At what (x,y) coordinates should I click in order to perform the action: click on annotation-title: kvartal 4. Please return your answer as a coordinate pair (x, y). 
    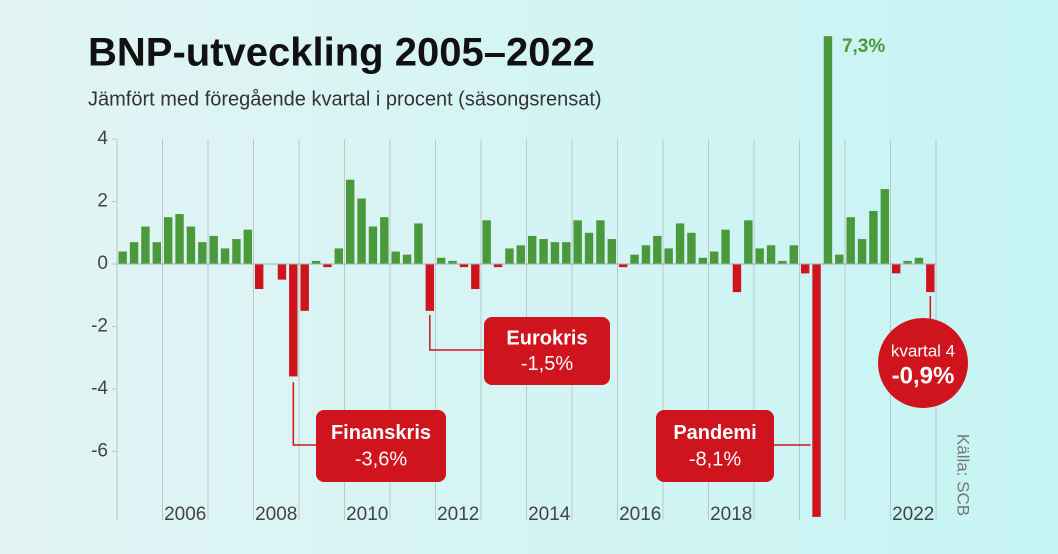
    Looking at the image, I should click on (923, 350).